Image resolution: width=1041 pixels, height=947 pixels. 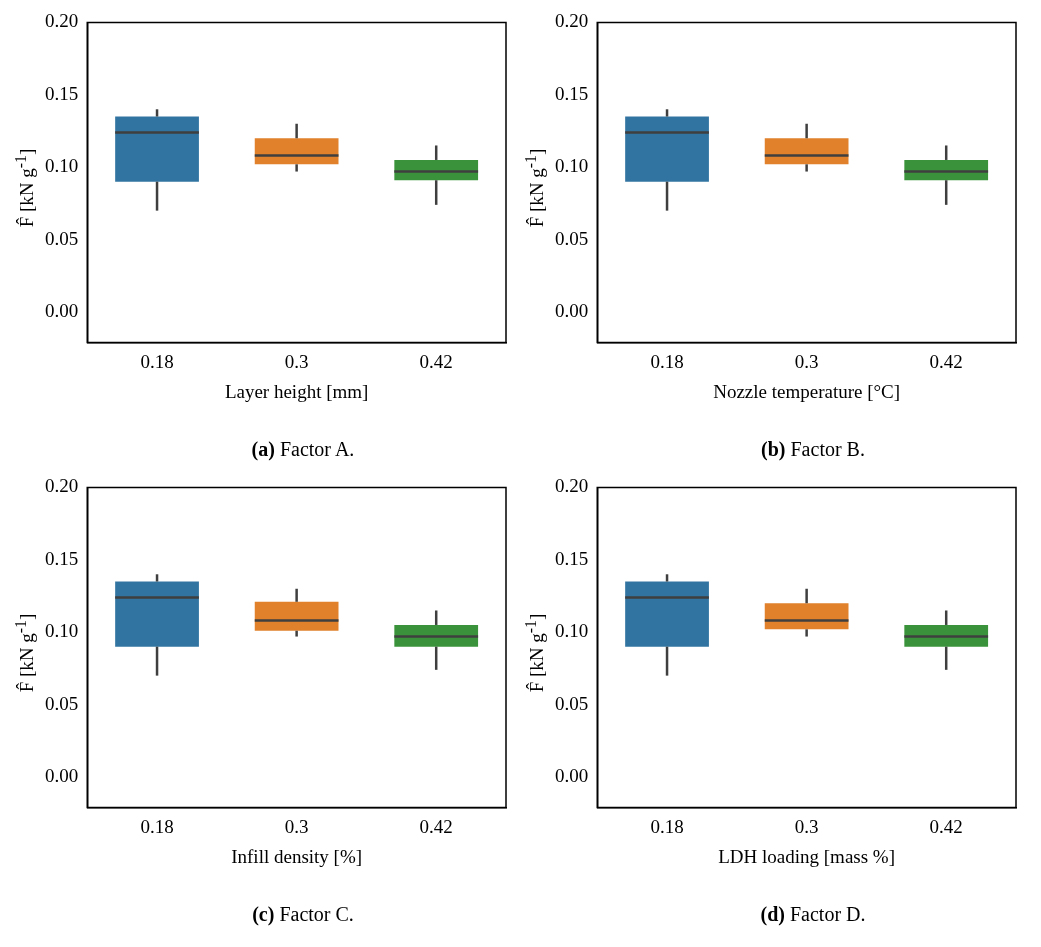 I want to click on text: (a) Factor A., so click(x=303, y=449).